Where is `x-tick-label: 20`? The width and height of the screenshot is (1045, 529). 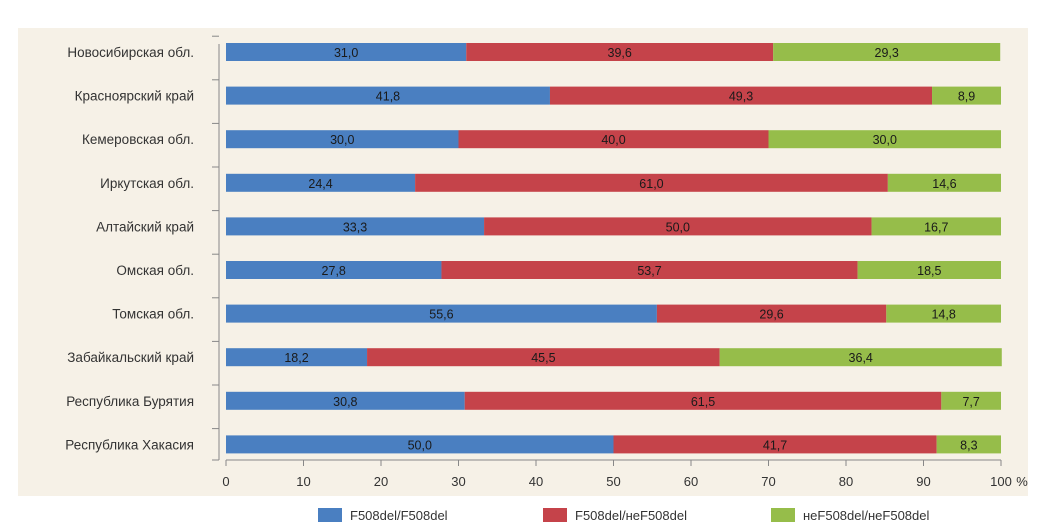 x-tick-label: 20 is located at coordinates (381, 481).